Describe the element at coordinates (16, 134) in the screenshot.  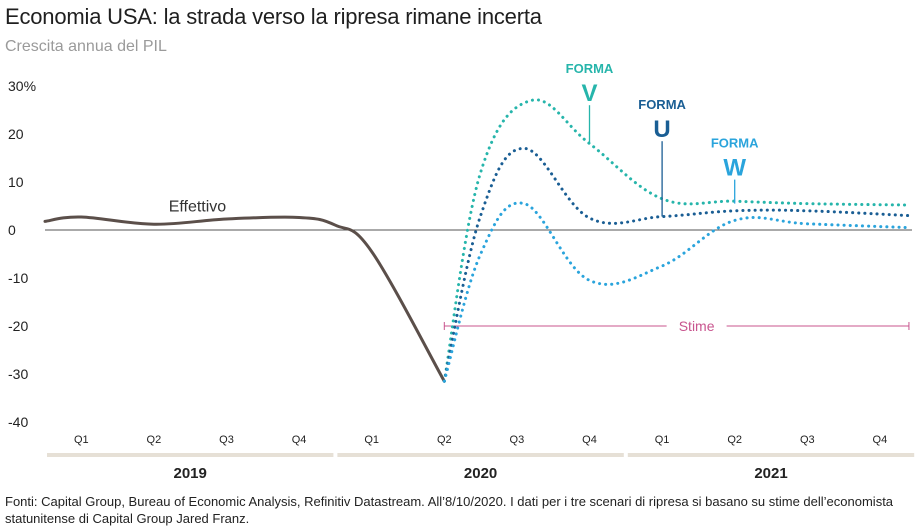
I see `y-tick-label: 20` at that location.